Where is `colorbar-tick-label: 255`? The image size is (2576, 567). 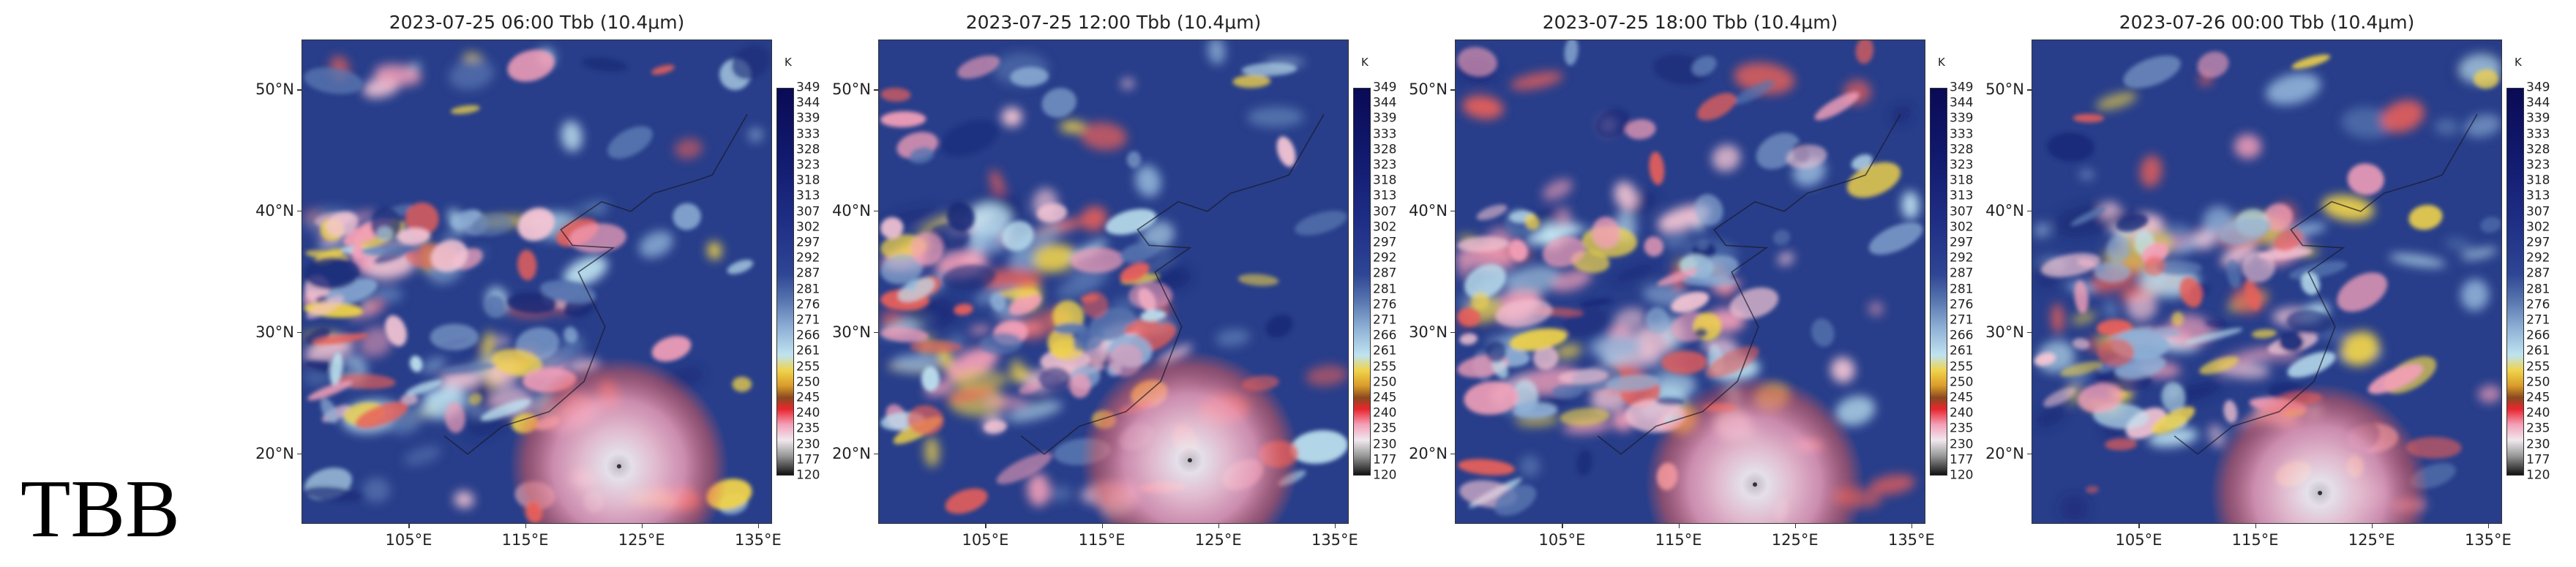
colorbar-tick-label: 255 is located at coordinates (1962, 367).